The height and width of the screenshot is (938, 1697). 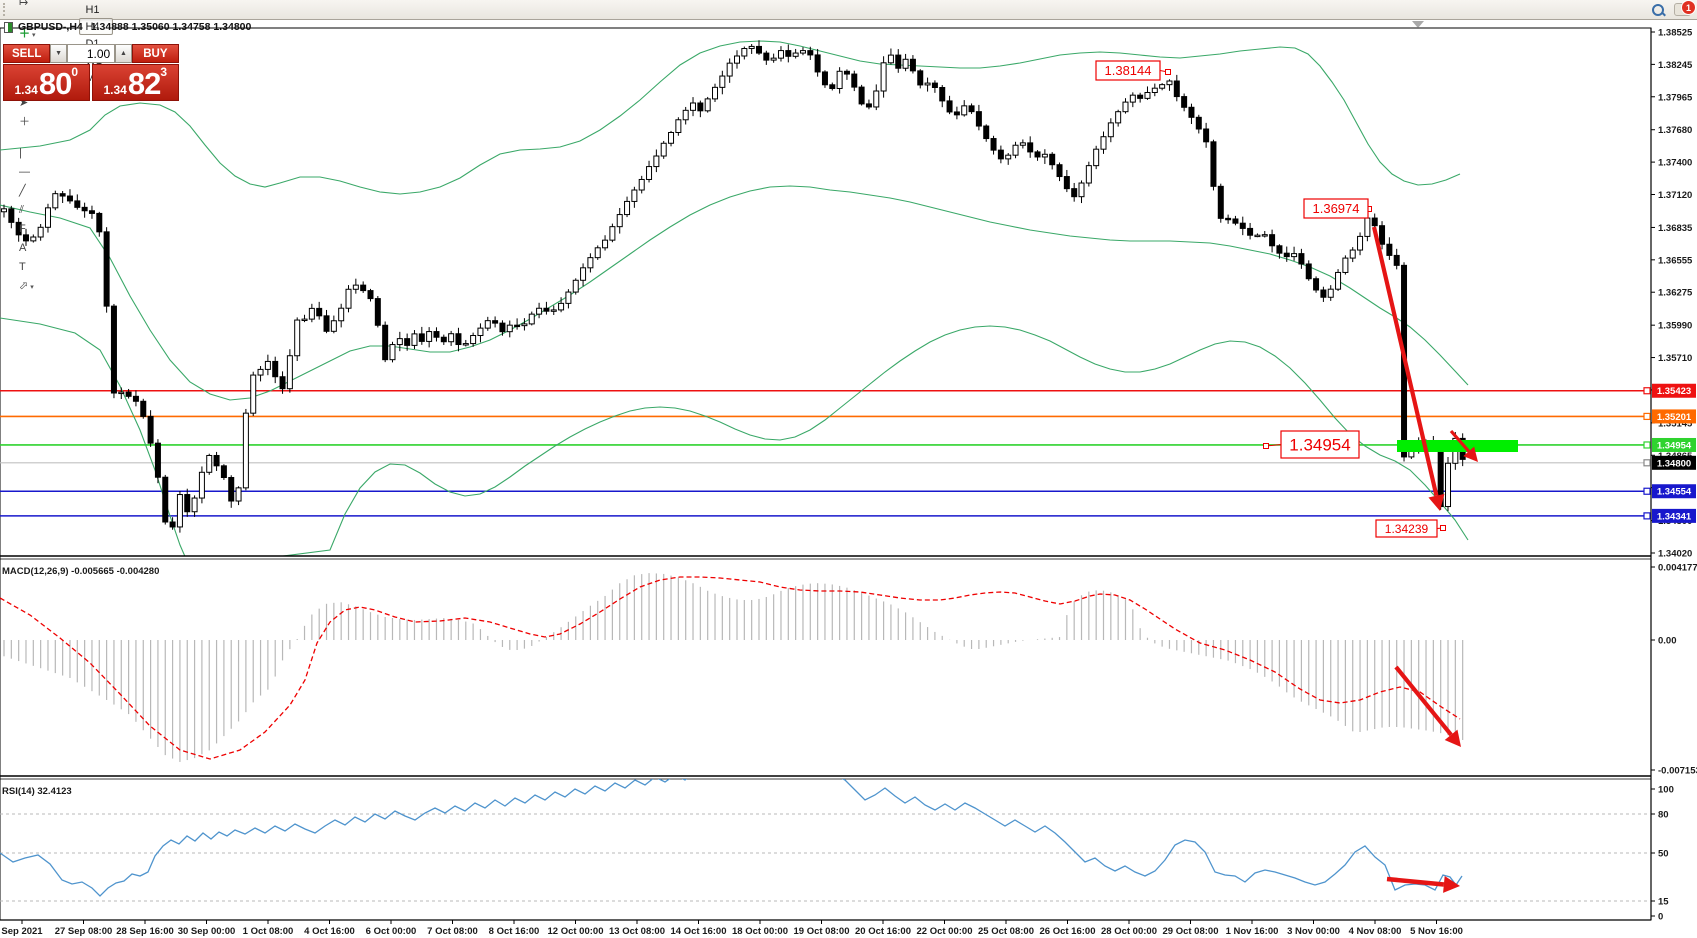 What do you see at coordinates (1659, 9) in the screenshot?
I see `search-icon` at bounding box center [1659, 9].